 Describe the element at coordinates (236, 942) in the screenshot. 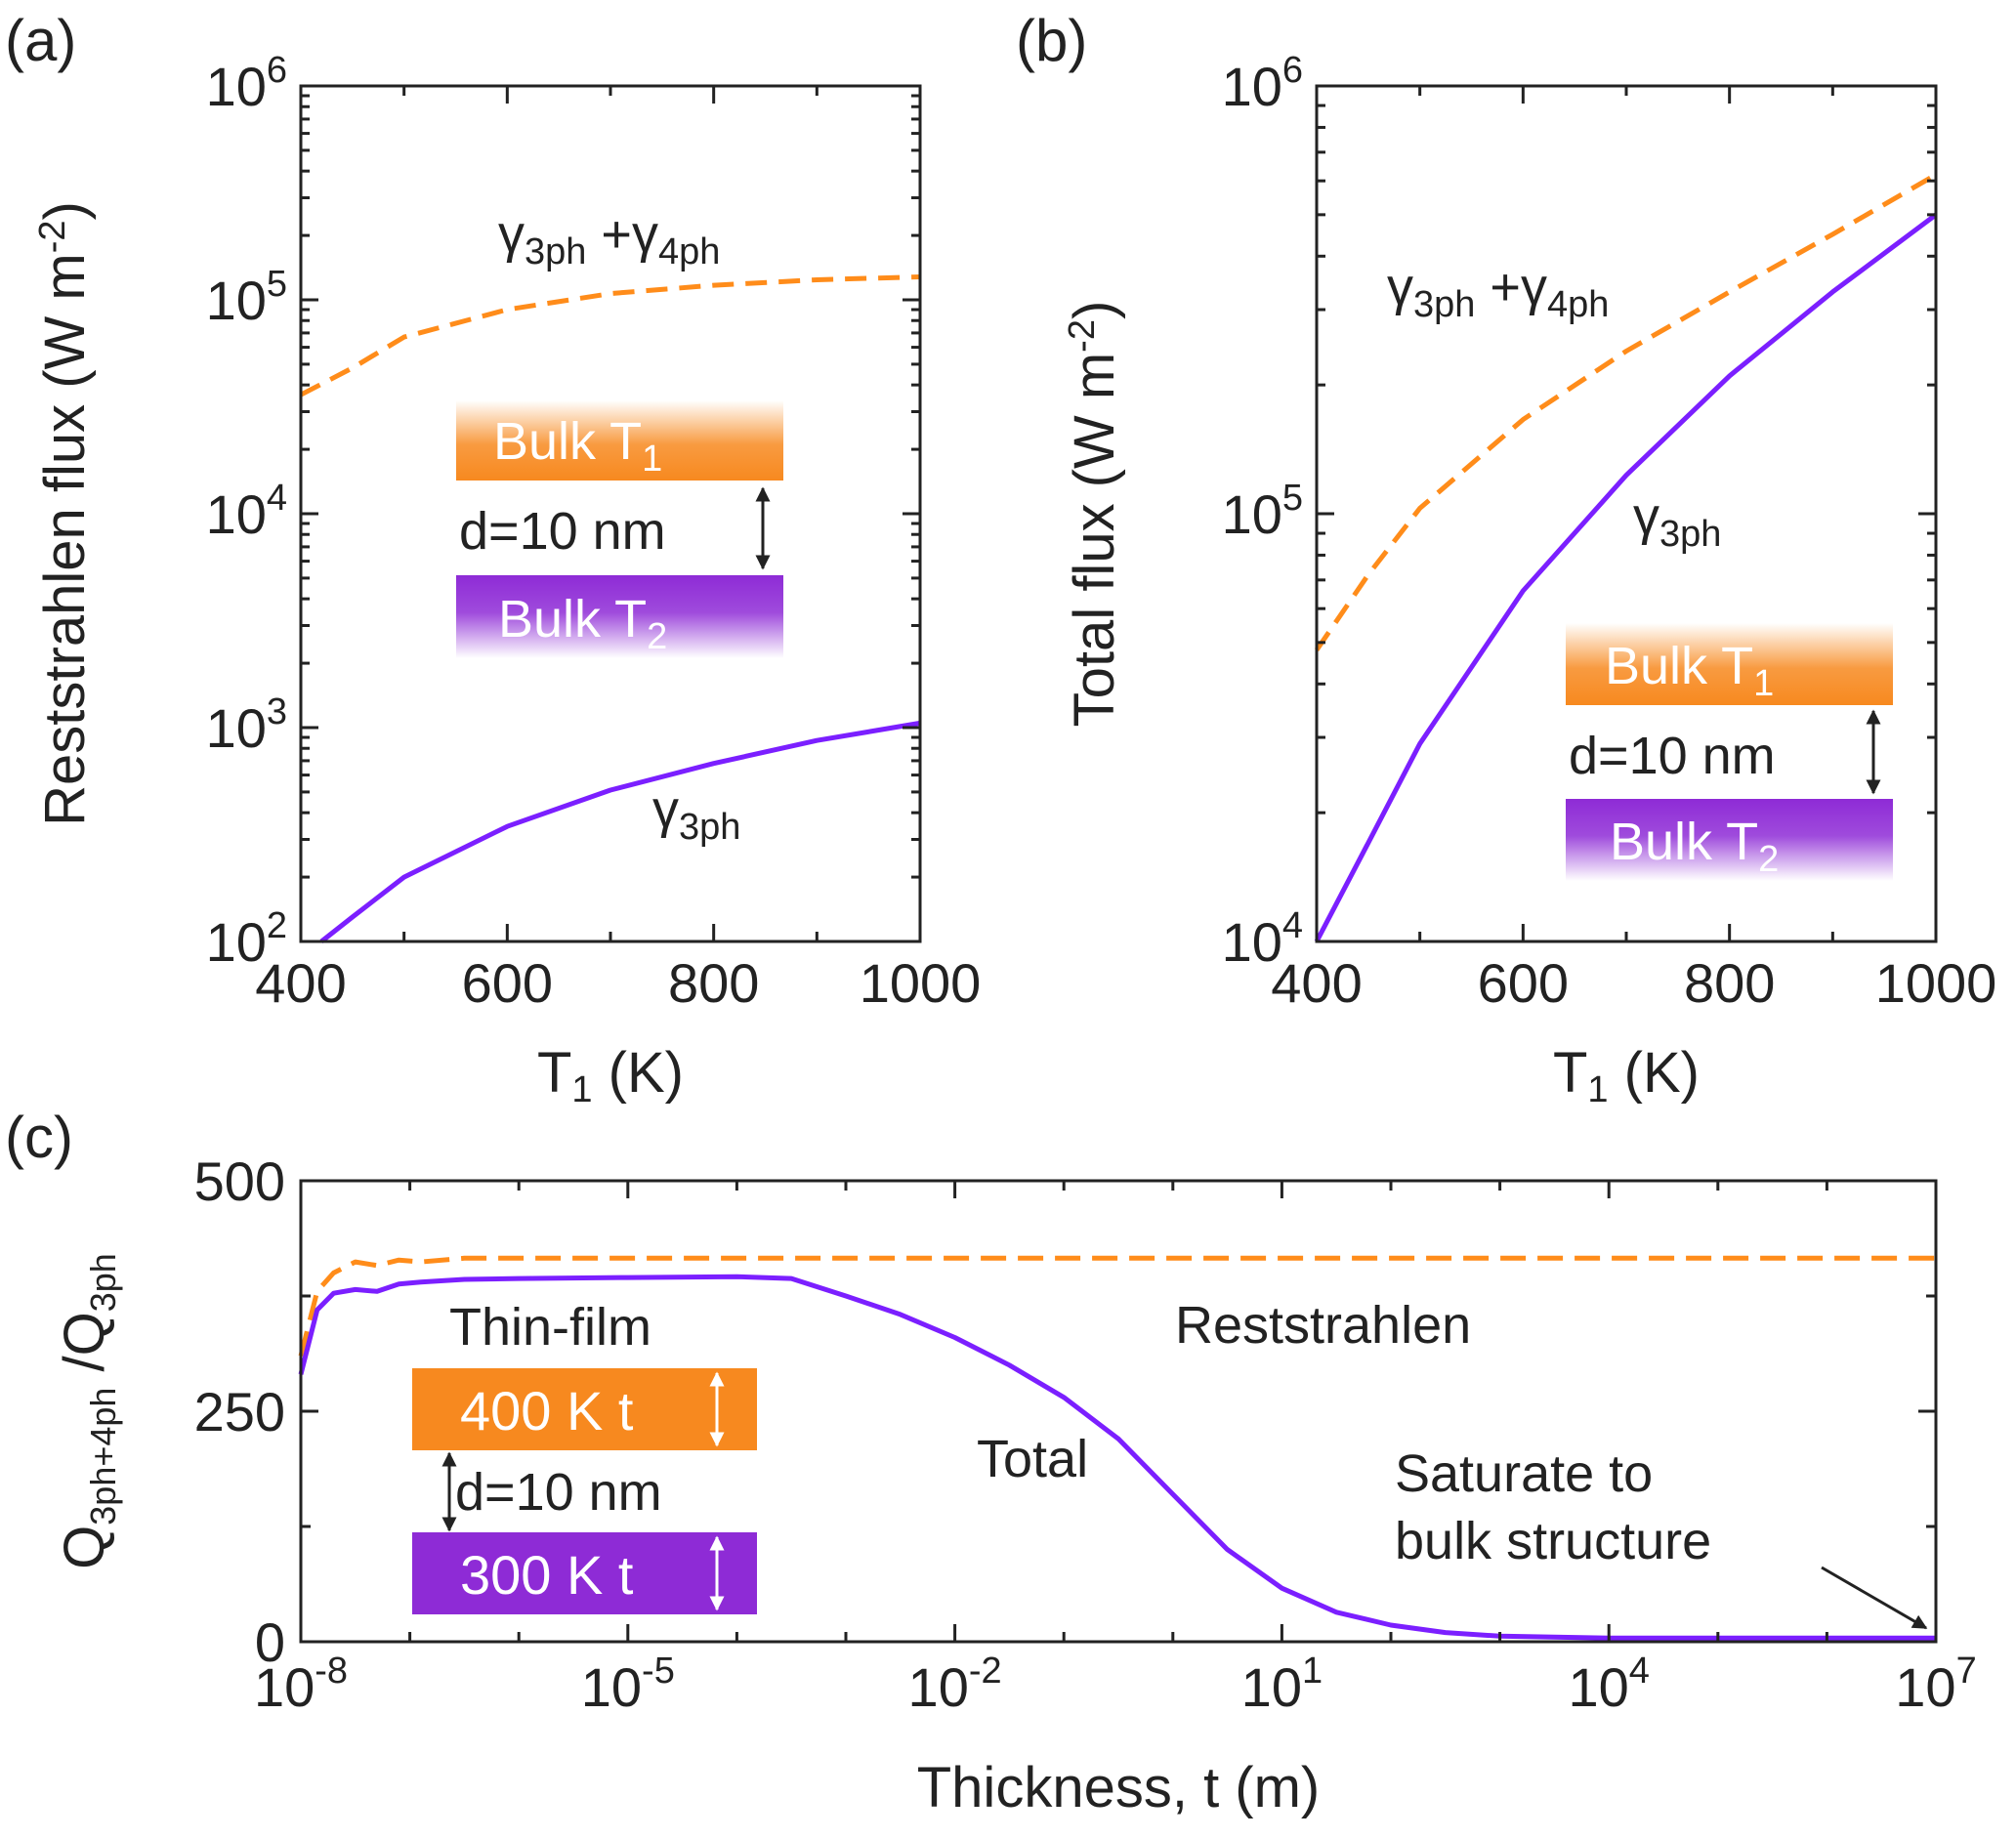

I see `a-y-tick-label-2-base: 10` at that location.